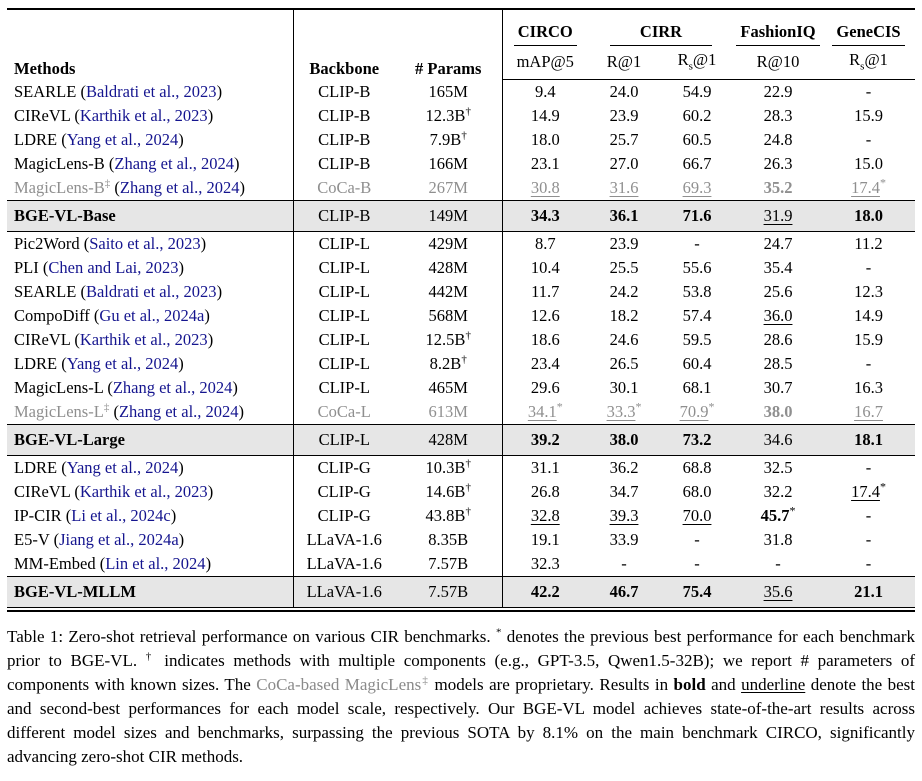 Image resolution: width=922 pixels, height=781 pixels. Describe the element at coordinates (778, 216) in the screenshot. I see `metric-cell: 31.9` at that location.